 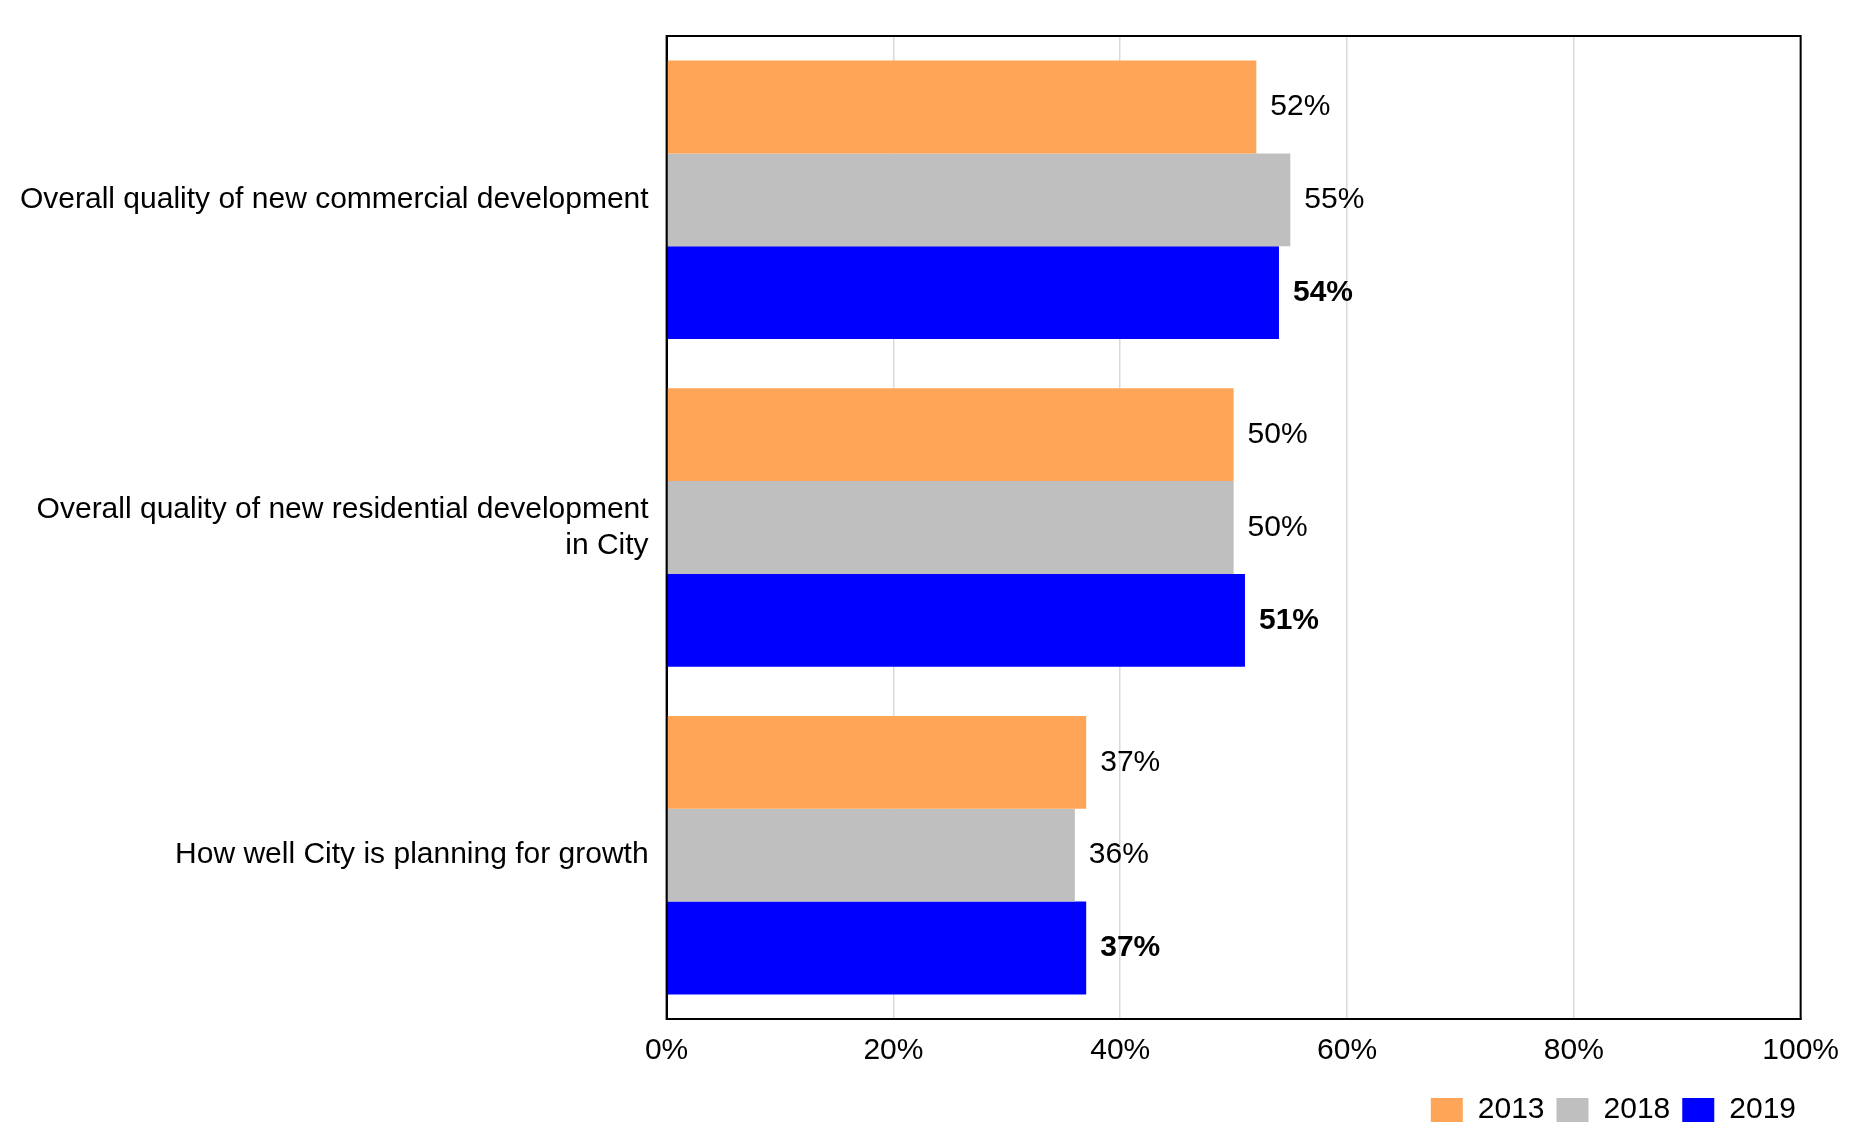 I want to click on x-tick-label: 80%, so click(x=1573, y=1049).